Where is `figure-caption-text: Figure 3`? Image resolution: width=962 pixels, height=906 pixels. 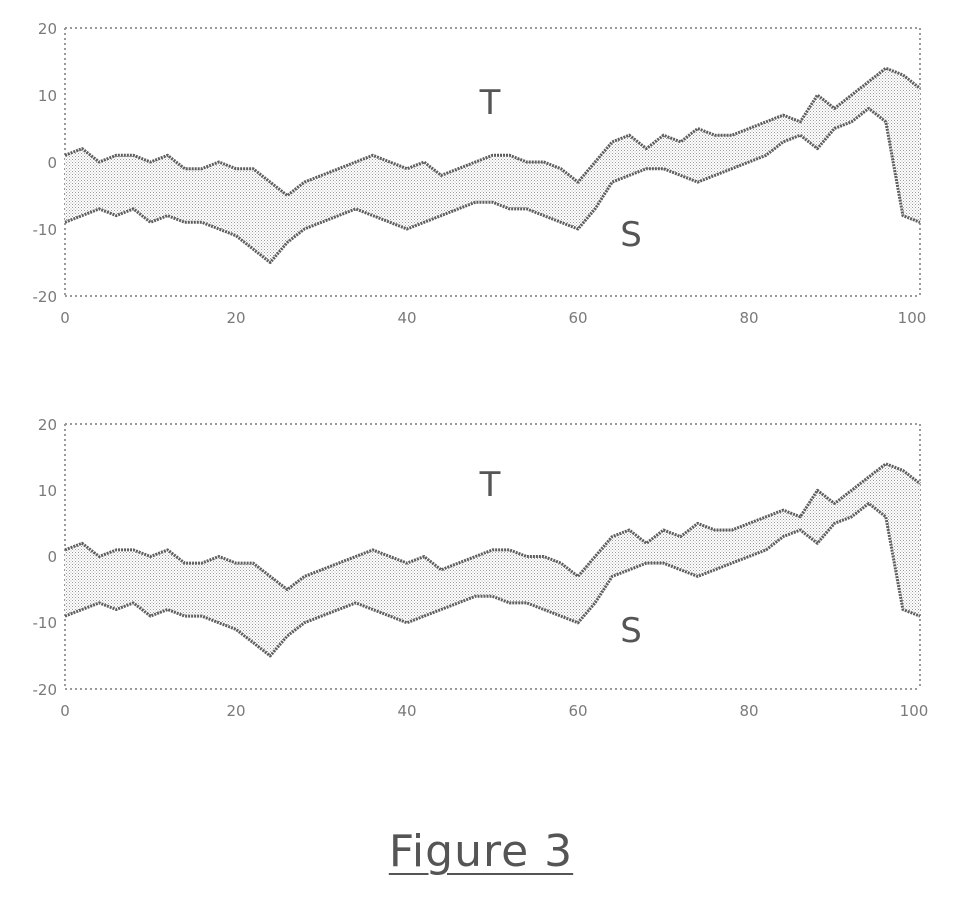 figure-caption-text: Figure 3 is located at coordinates (481, 851).